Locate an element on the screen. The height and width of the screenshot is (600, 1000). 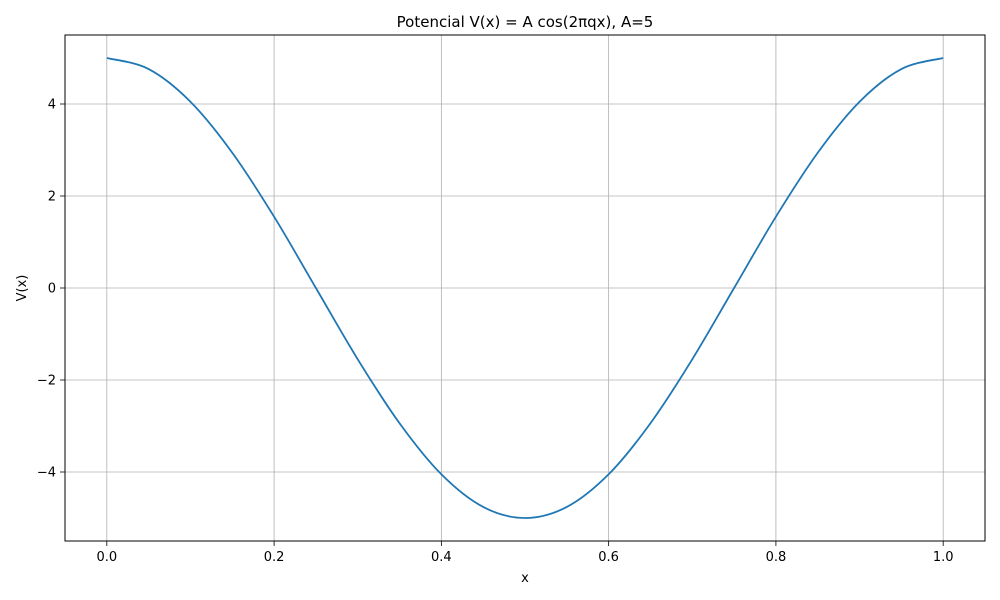
y-tick-label: 0 is located at coordinates (52, 289).